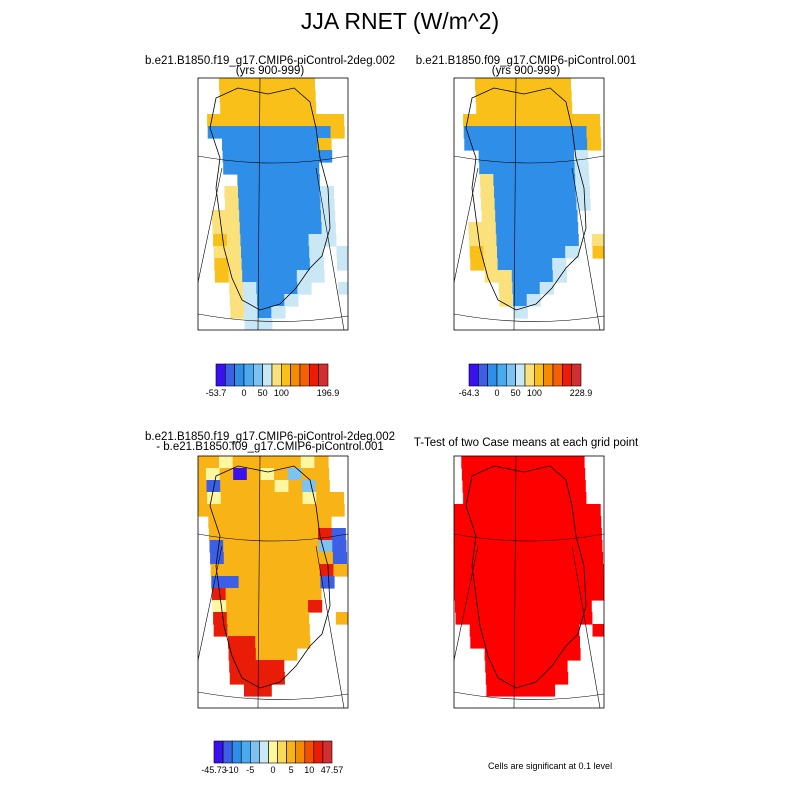  I want to click on coastline, so click(270, 199).